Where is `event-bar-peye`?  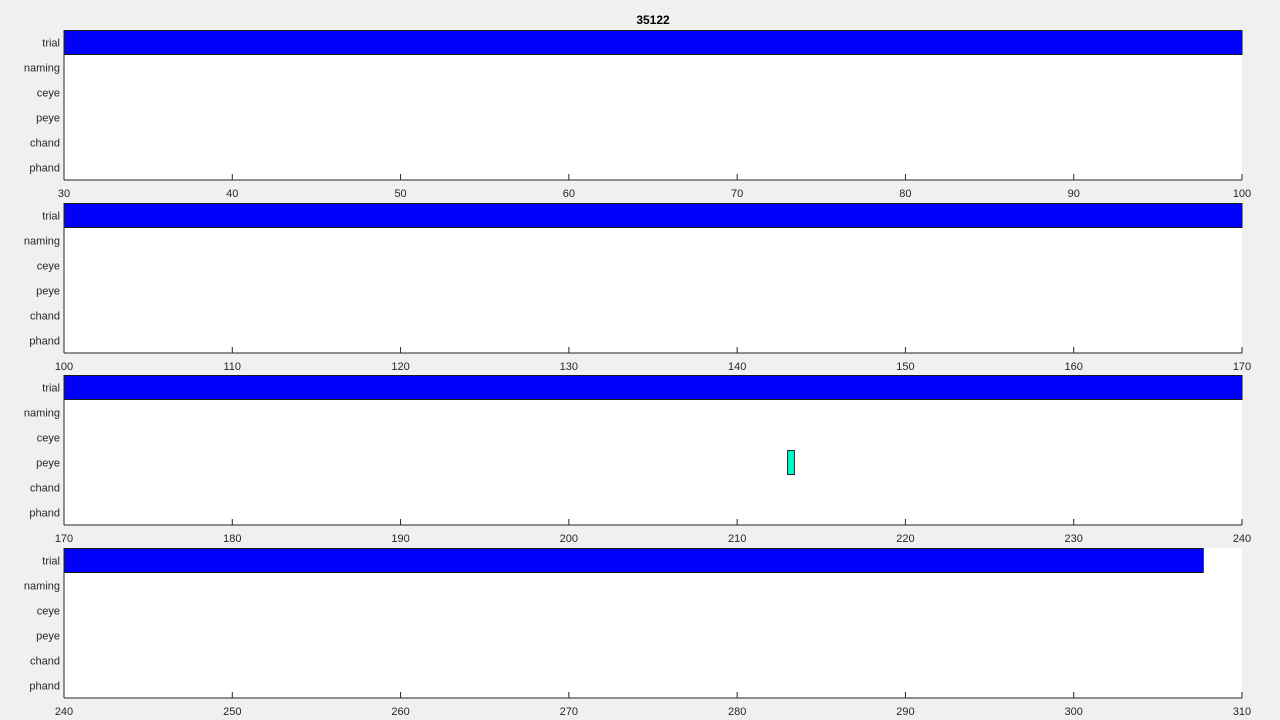
event-bar-peye is located at coordinates (791, 462).